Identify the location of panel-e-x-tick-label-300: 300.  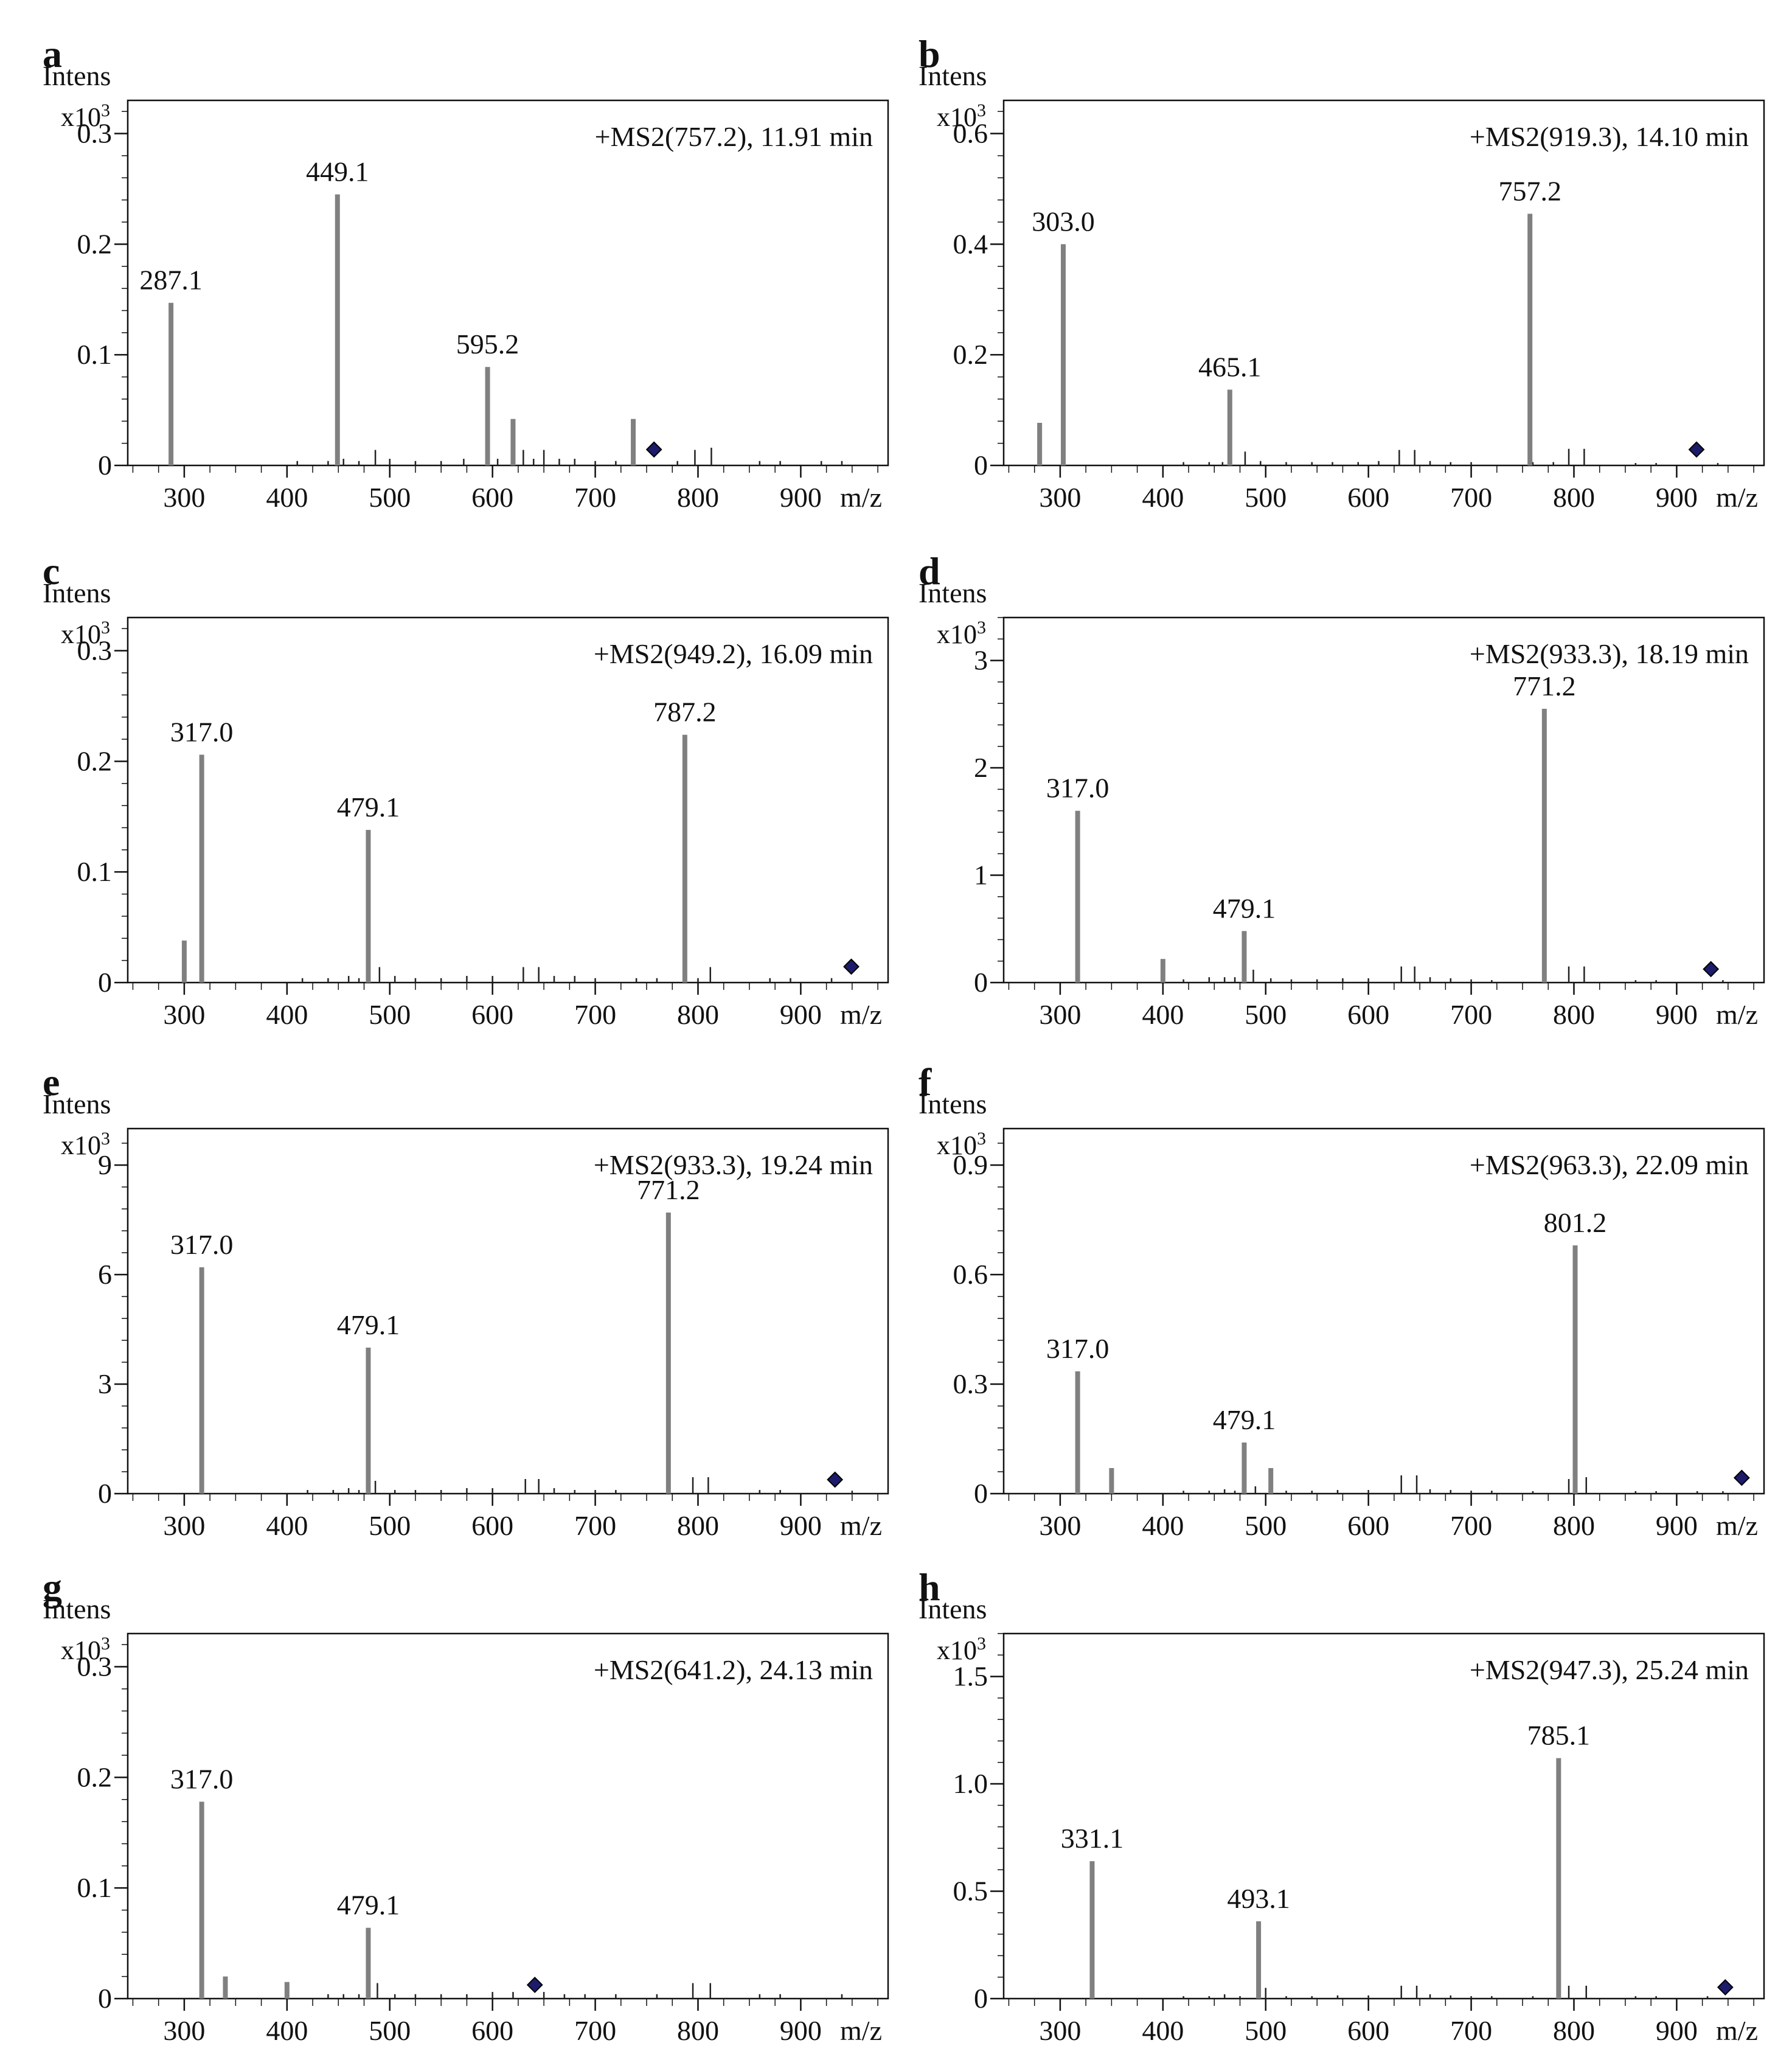
(184, 1525).